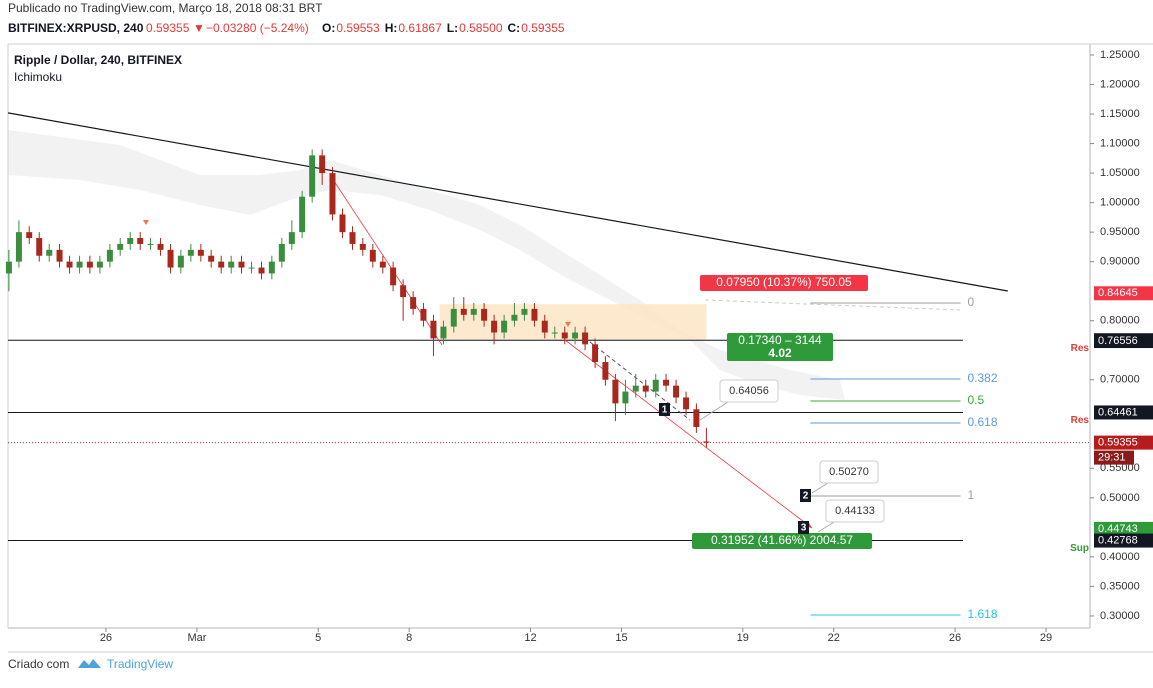  Describe the element at coordinates (971, 302) in the screenshot. I see `fib-label: 0` at that location.